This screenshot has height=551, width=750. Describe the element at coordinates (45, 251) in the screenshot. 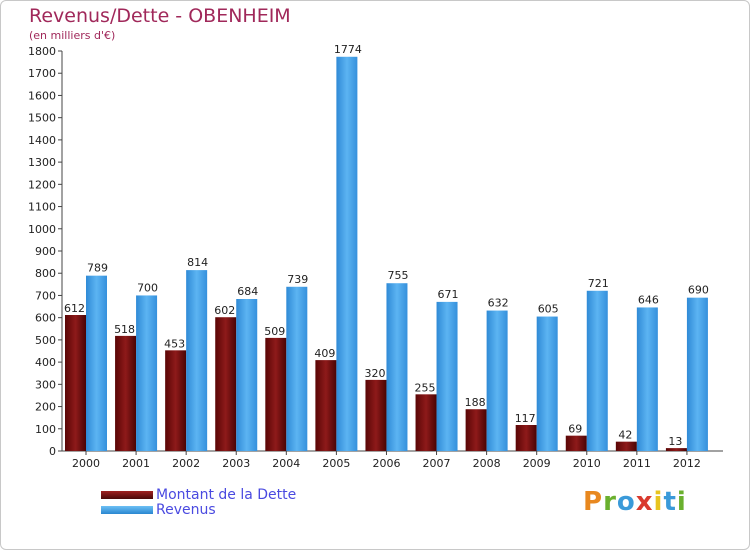

I see `y-tick-label: 900` at that location.